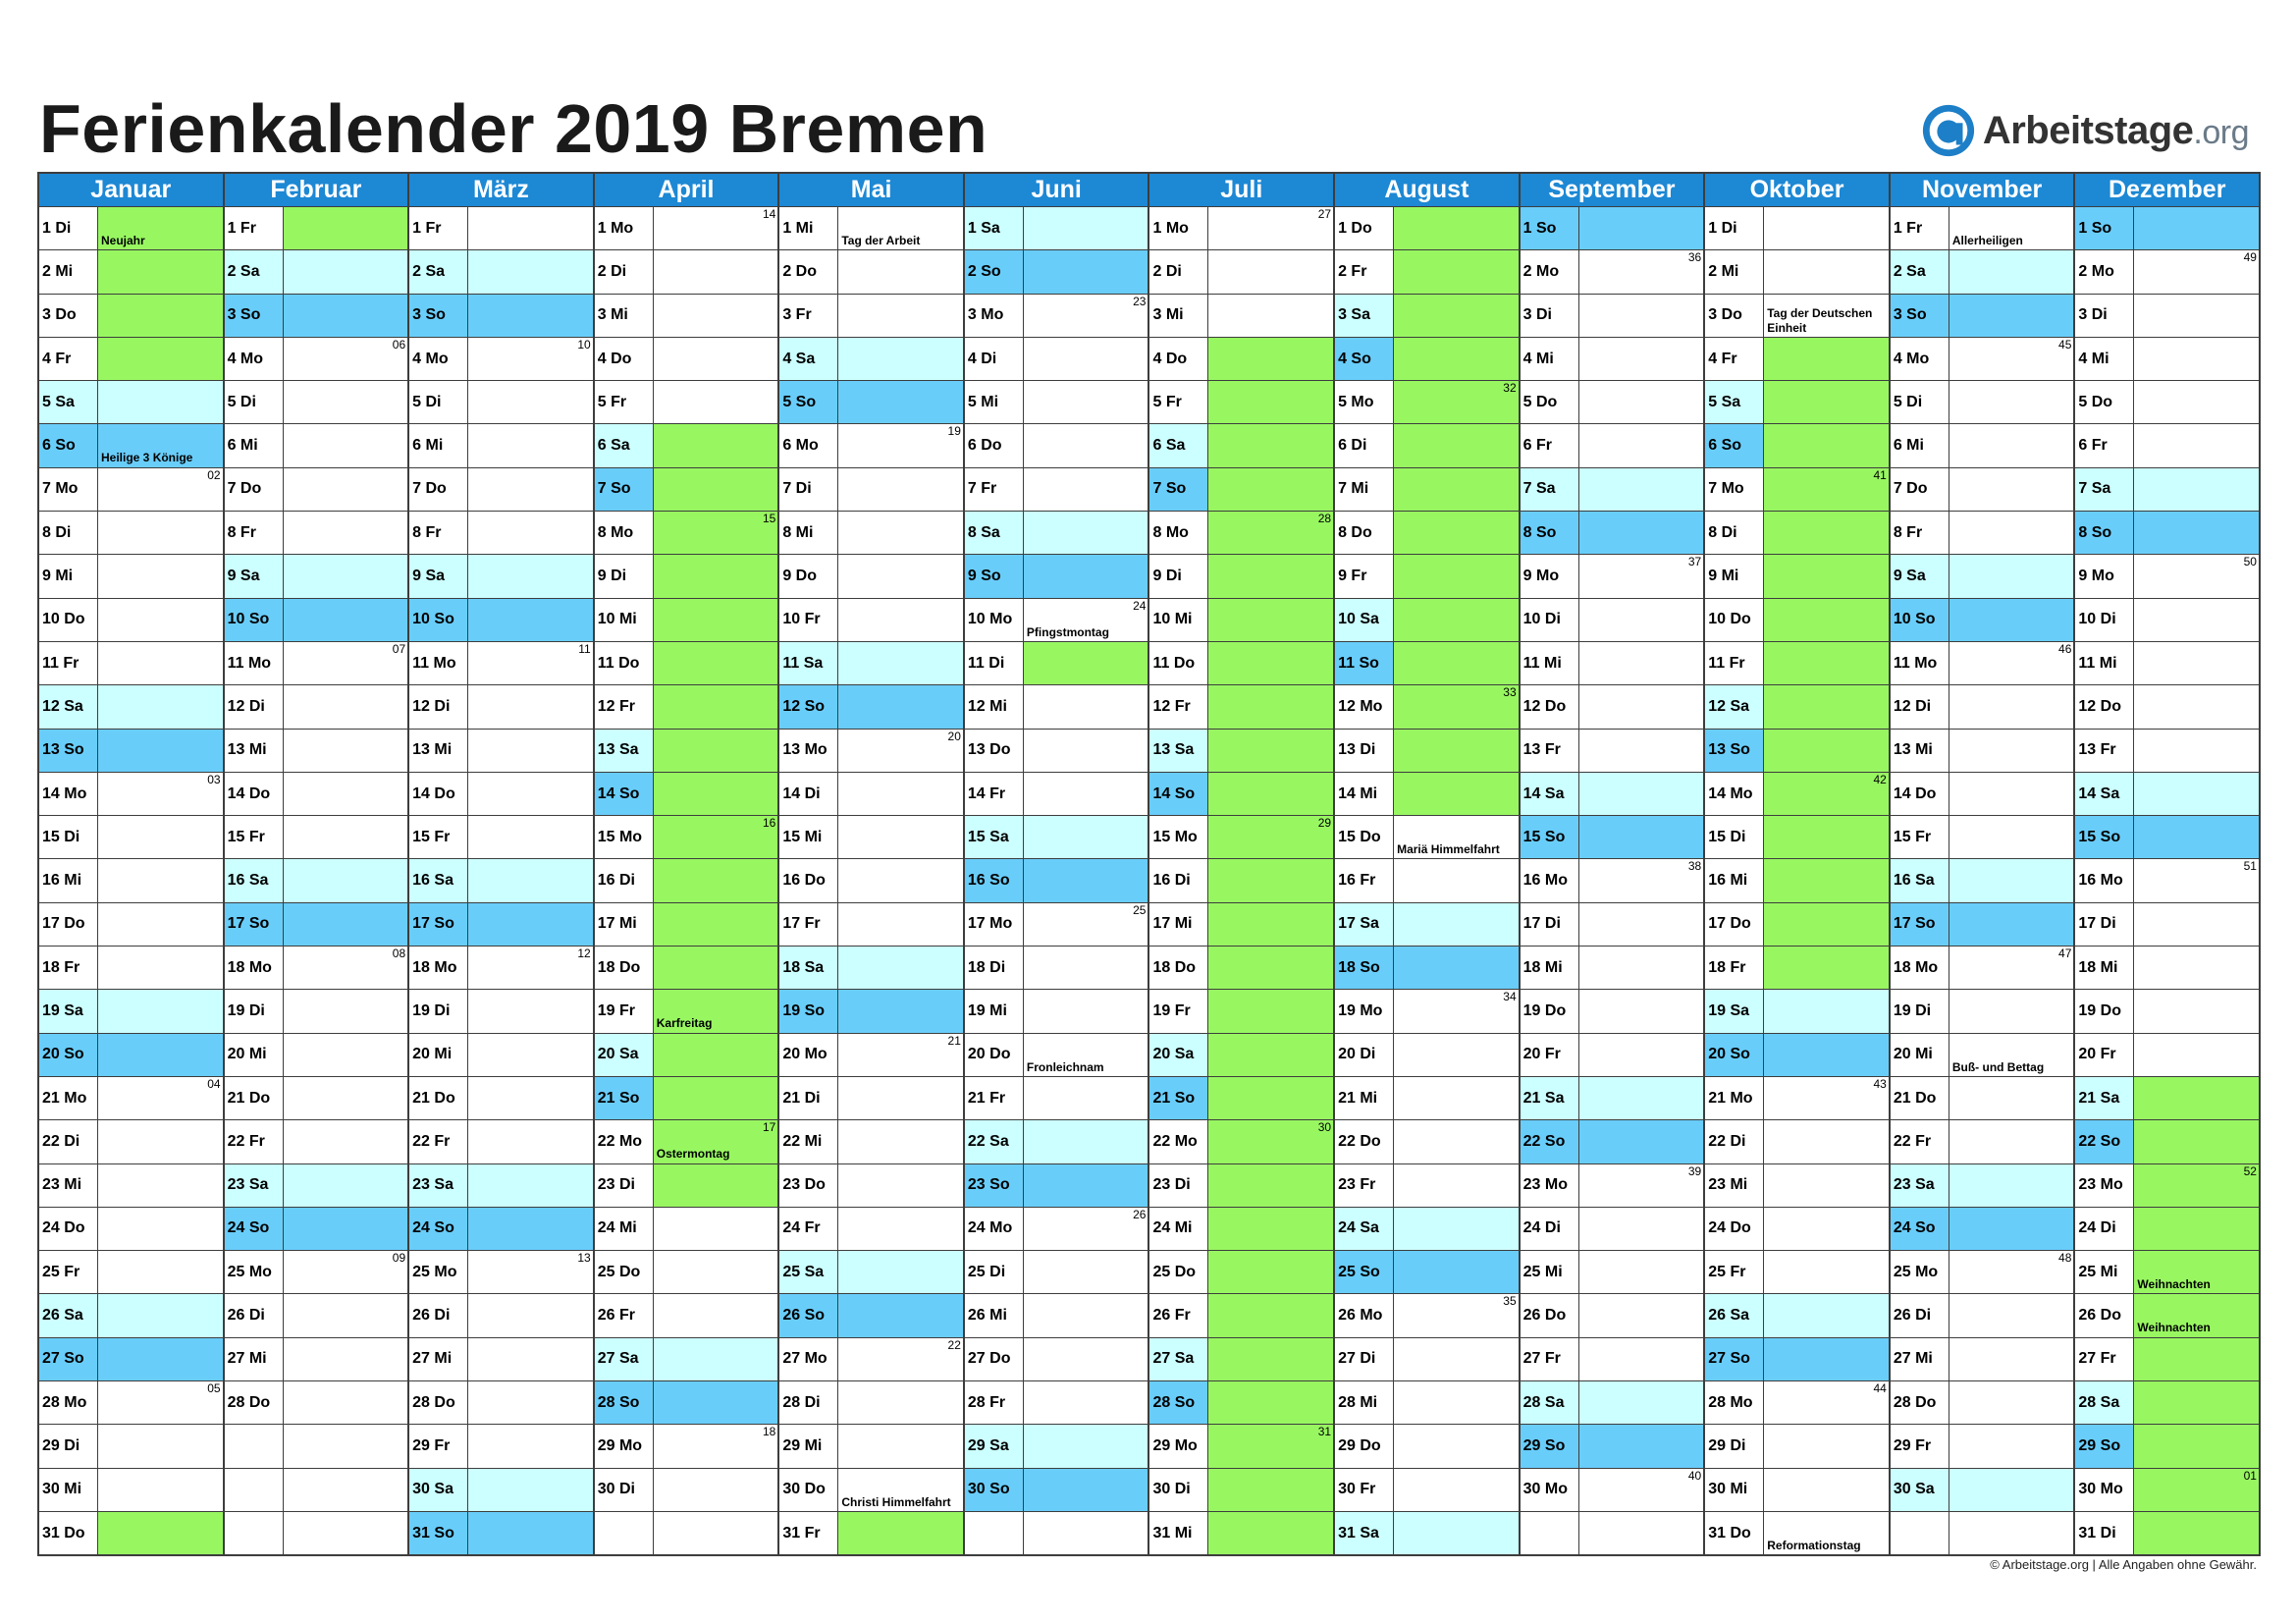 This screenshot has height=1623, width=2296. Describe the element at coordinates (624, 445) in the screenshot. I see `day-label: 6 Sa` at that location.